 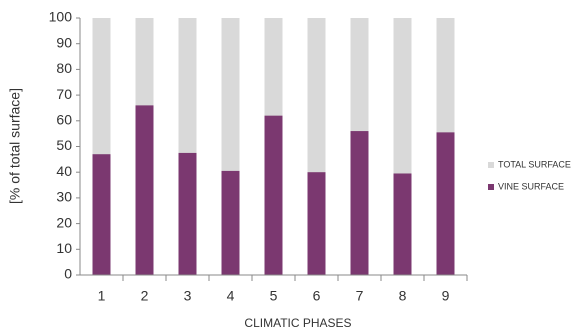 What do you see at coordinates (231, 296) in the screenshot?
I see `x-tick-label: 4` at bounding box center [231, 296].